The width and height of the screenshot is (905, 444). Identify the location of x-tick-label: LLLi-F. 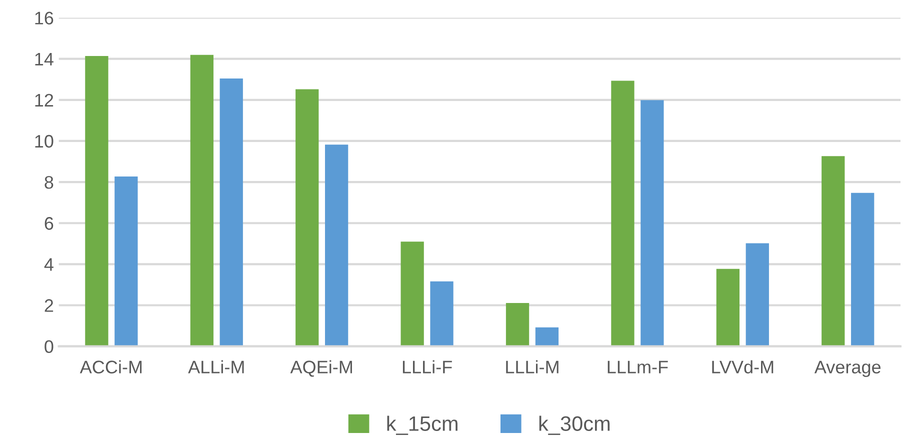
(427, 367).